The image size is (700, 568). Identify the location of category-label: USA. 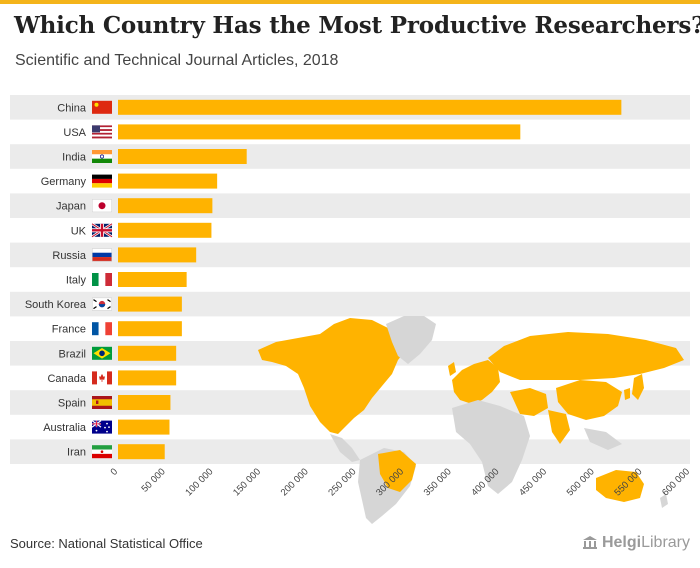
(74, 133).